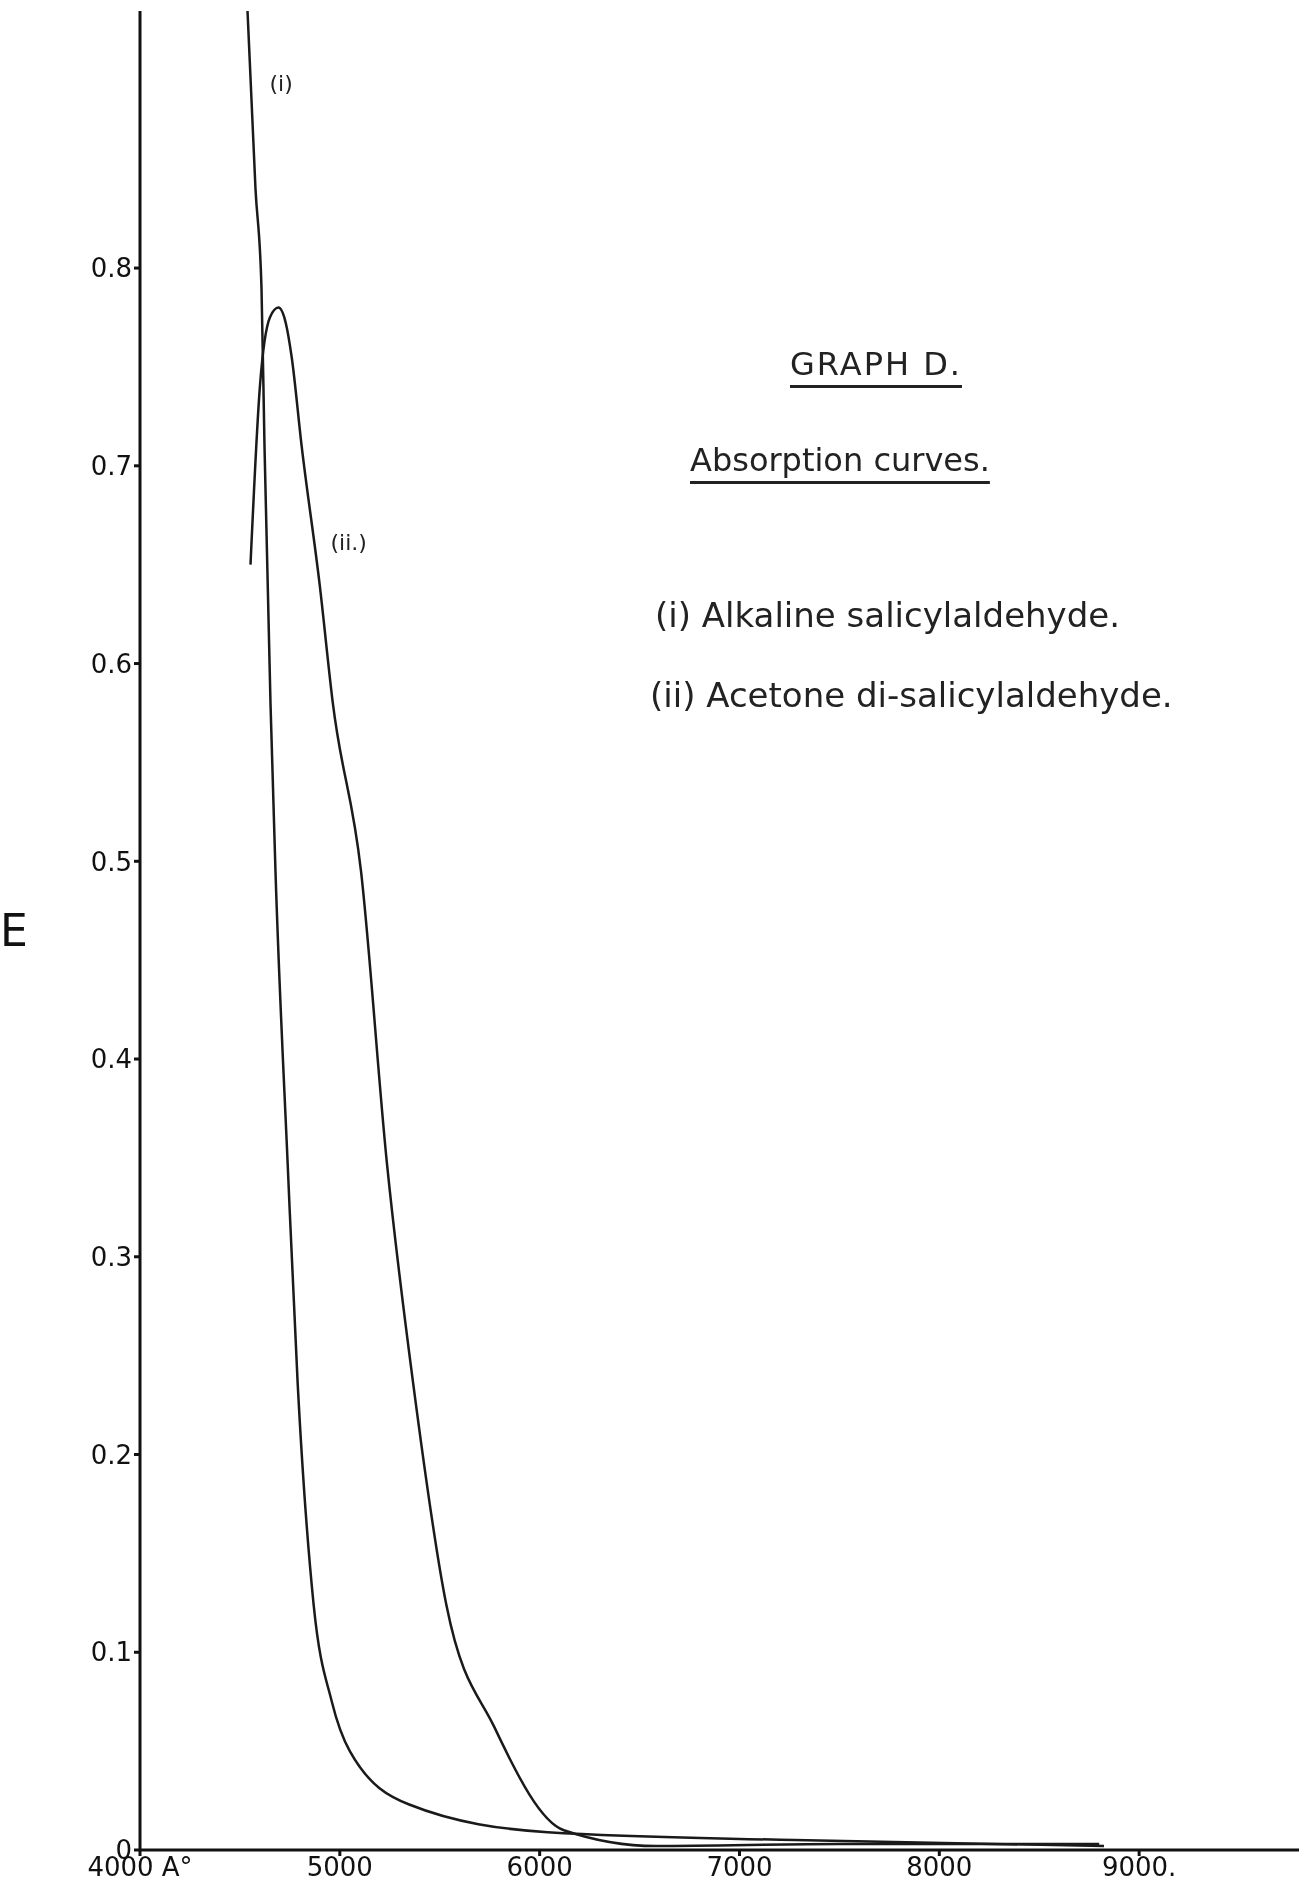 This screenshot has width=1299, height=1900. I want to click on y-tick-label: 0.8, so click(111, 268).